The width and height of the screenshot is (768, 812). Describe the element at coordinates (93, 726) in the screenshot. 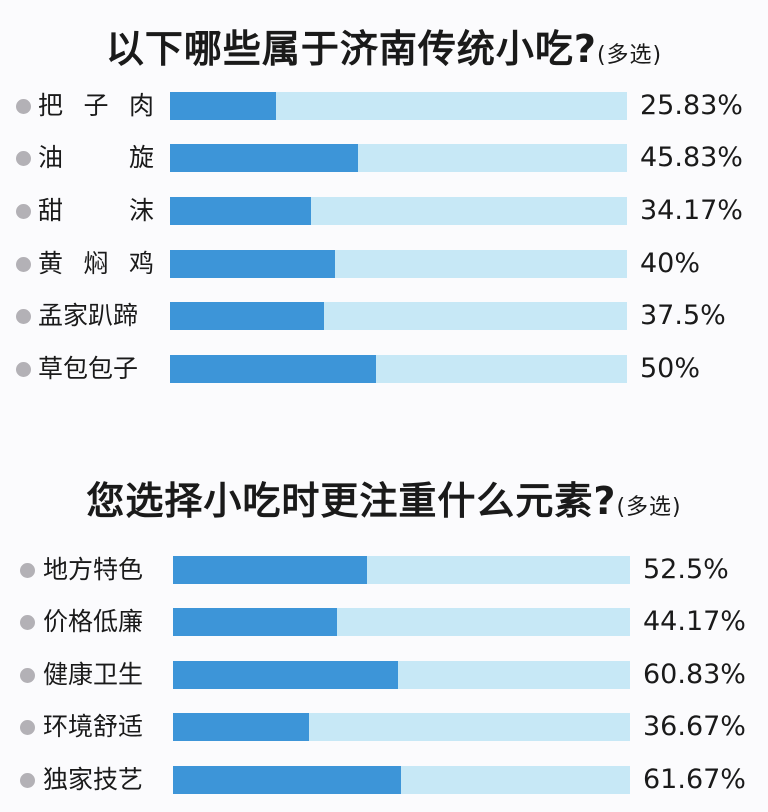

I see `bar-label-text: 环境舒适` at that location.